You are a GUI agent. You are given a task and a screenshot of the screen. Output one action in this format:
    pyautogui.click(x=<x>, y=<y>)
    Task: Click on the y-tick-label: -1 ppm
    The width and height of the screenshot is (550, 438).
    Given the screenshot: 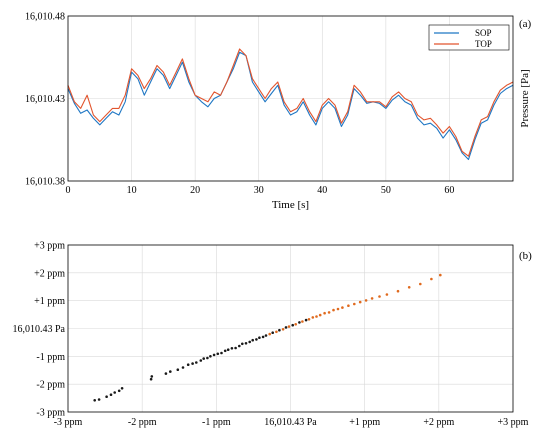 What is the action you would take?
    pyautogui.click(x=50, y=357)
    